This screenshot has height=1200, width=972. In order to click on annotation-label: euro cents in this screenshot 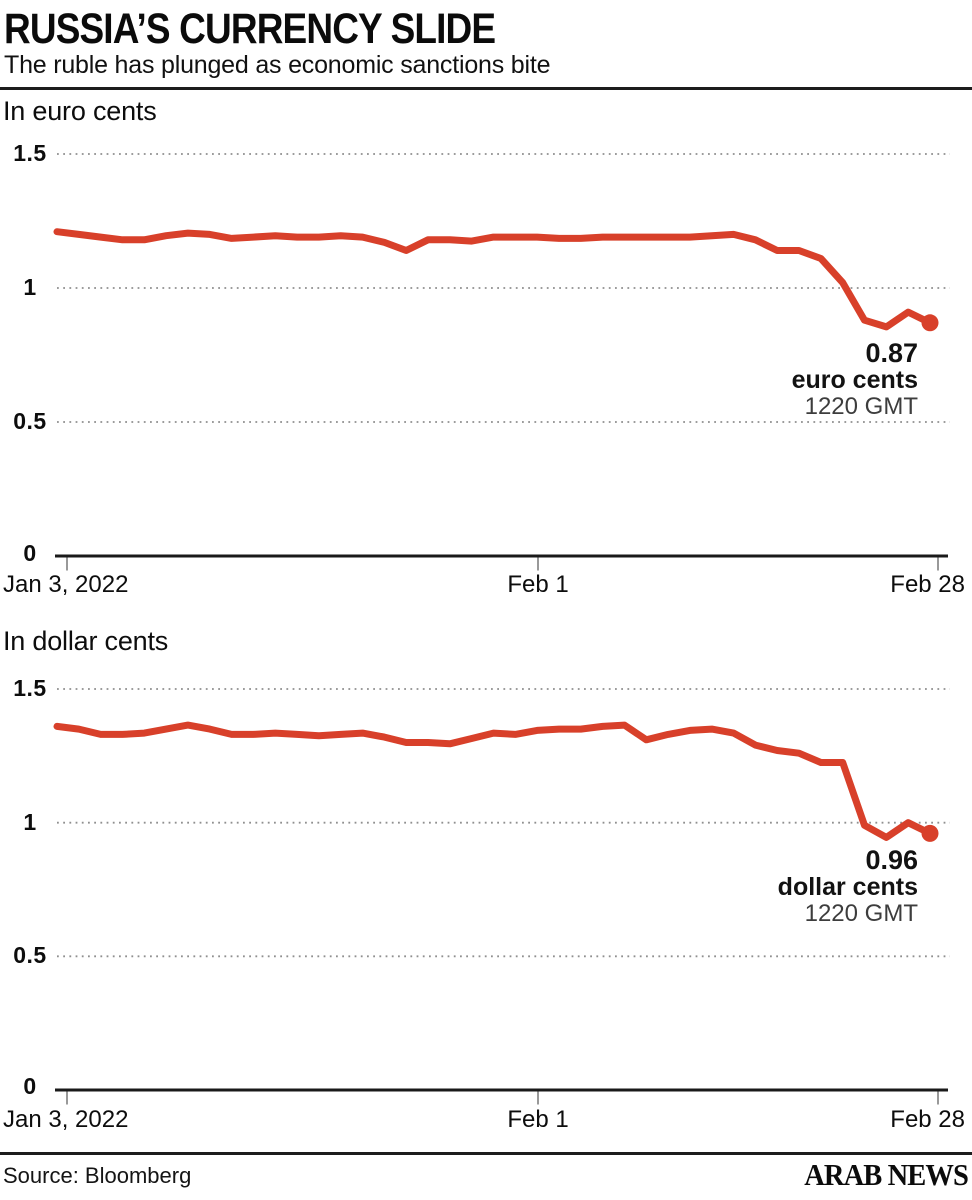, I will do `click(854, 380)`.